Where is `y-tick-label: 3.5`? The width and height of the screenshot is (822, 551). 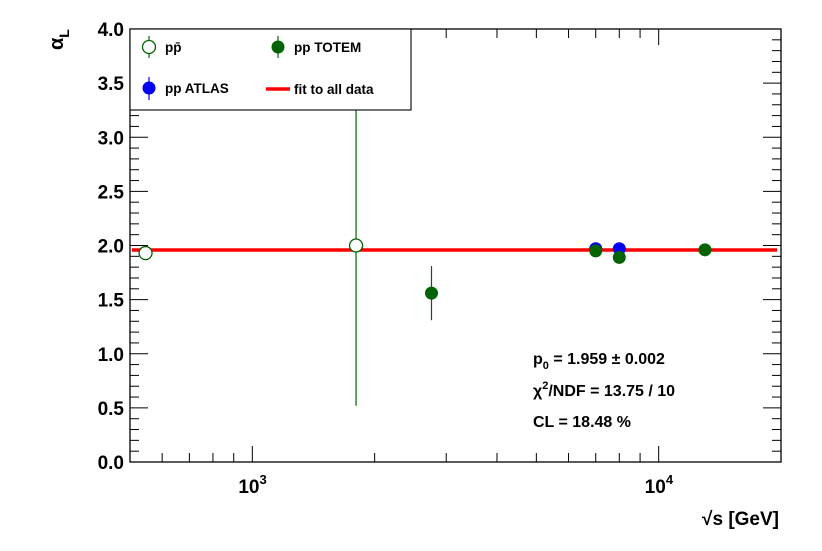
y-tick-label: 3.5 is located at coordinates (111, 84).